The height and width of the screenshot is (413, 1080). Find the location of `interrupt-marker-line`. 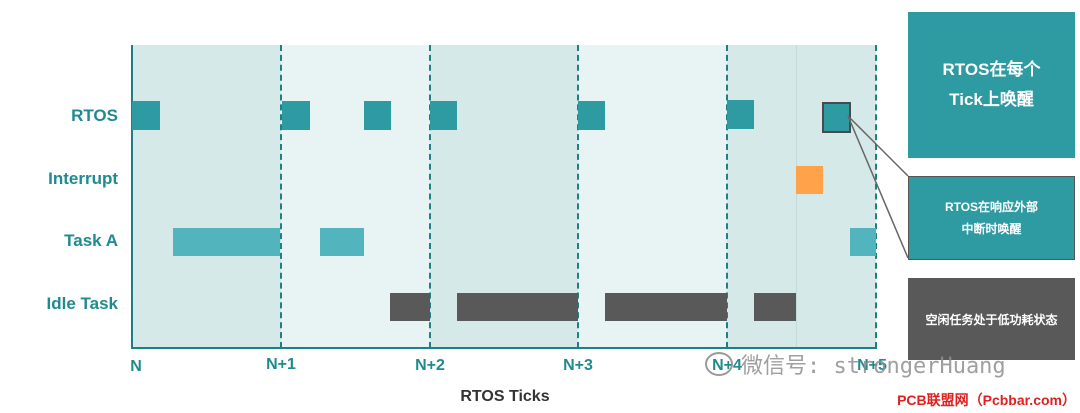

interrupt-marker-line is located at coordinates (796, 196).